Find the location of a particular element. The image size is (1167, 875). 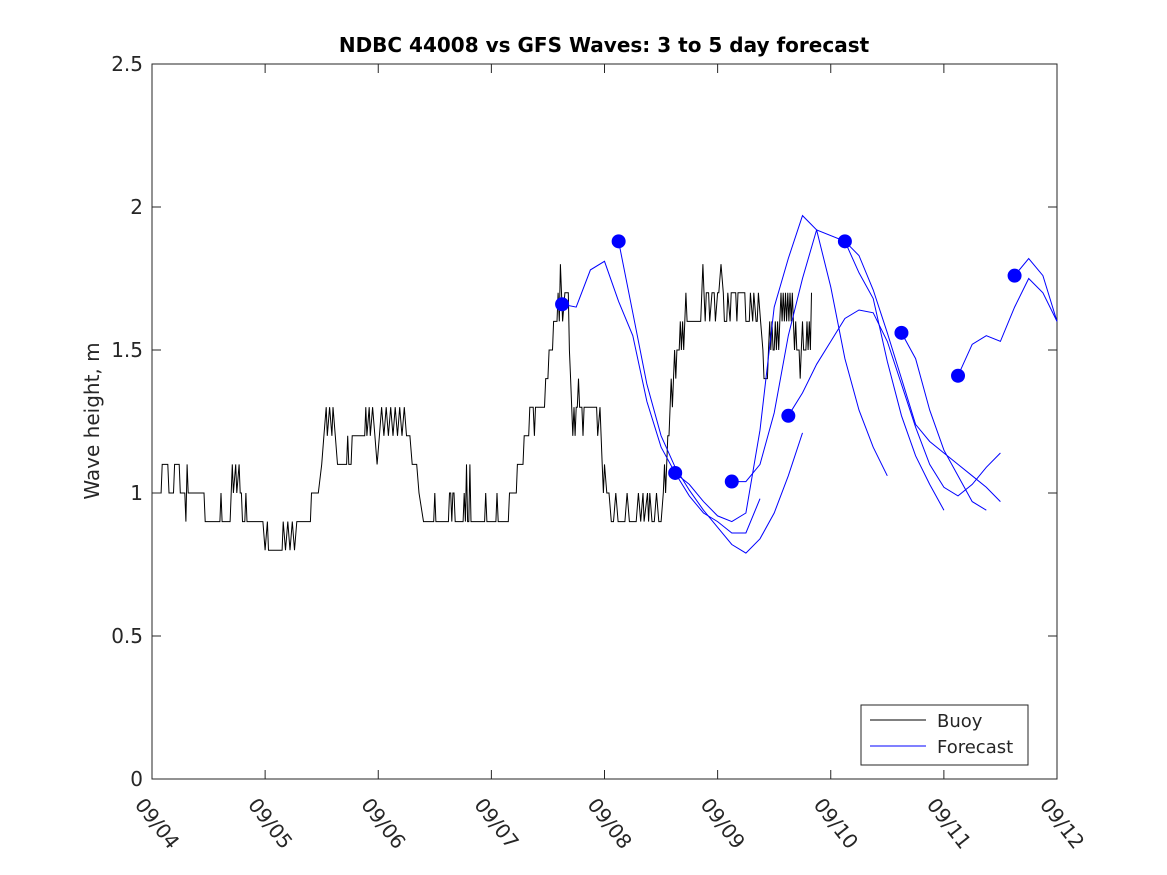

y-tick-label: 1 is located at coordinates (136, 493).